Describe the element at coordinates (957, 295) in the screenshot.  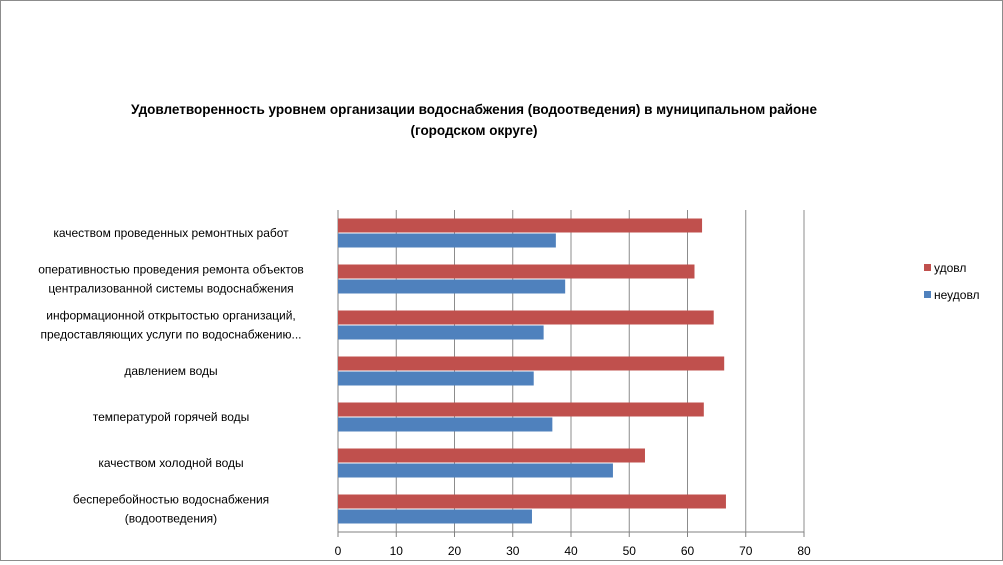
I see `legend-label: неудовл` at that location.